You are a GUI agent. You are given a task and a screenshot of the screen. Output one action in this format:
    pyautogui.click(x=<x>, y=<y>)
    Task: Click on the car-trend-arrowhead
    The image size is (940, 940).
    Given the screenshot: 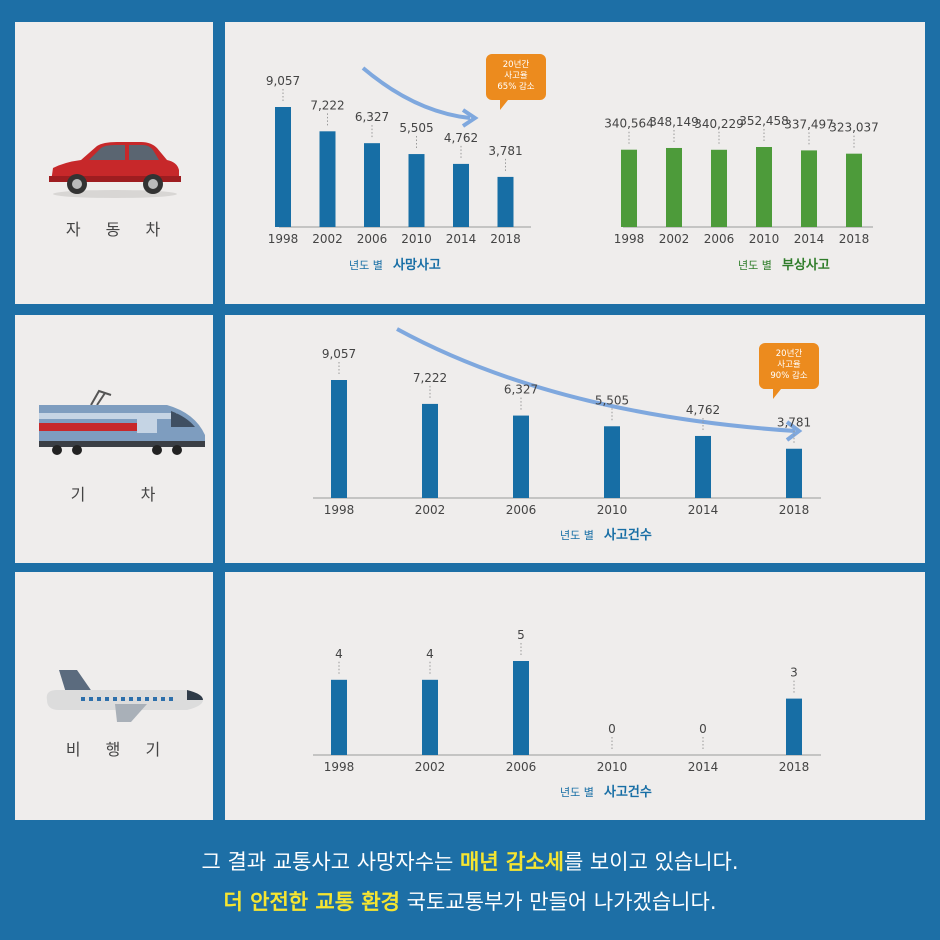 What is the action you would take?
    pyautogui.click(x=470, y=118)
    